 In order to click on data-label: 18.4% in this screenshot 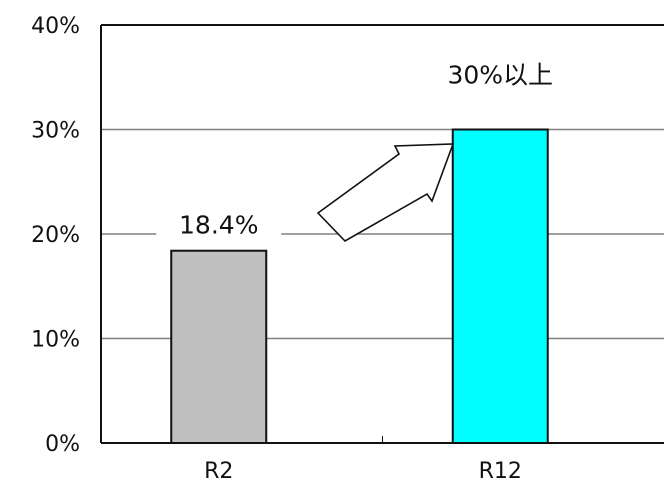, I will do `click(218, 225)`.